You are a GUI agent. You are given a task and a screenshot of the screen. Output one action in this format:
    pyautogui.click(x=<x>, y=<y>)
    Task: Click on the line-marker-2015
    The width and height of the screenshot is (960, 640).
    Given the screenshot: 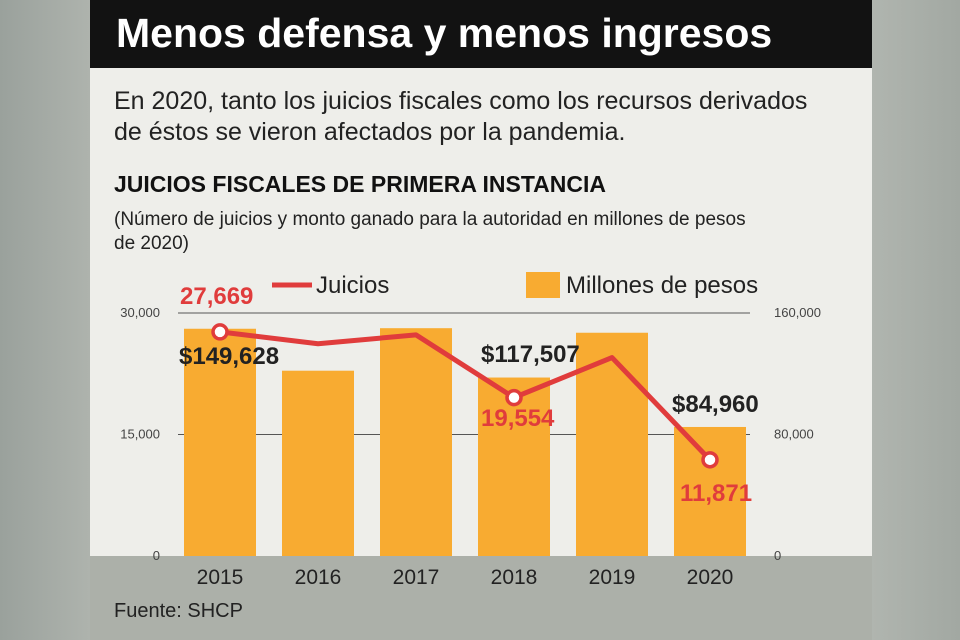 What is the action you would take?
    pyautogui.click(x=220, y=332)
    